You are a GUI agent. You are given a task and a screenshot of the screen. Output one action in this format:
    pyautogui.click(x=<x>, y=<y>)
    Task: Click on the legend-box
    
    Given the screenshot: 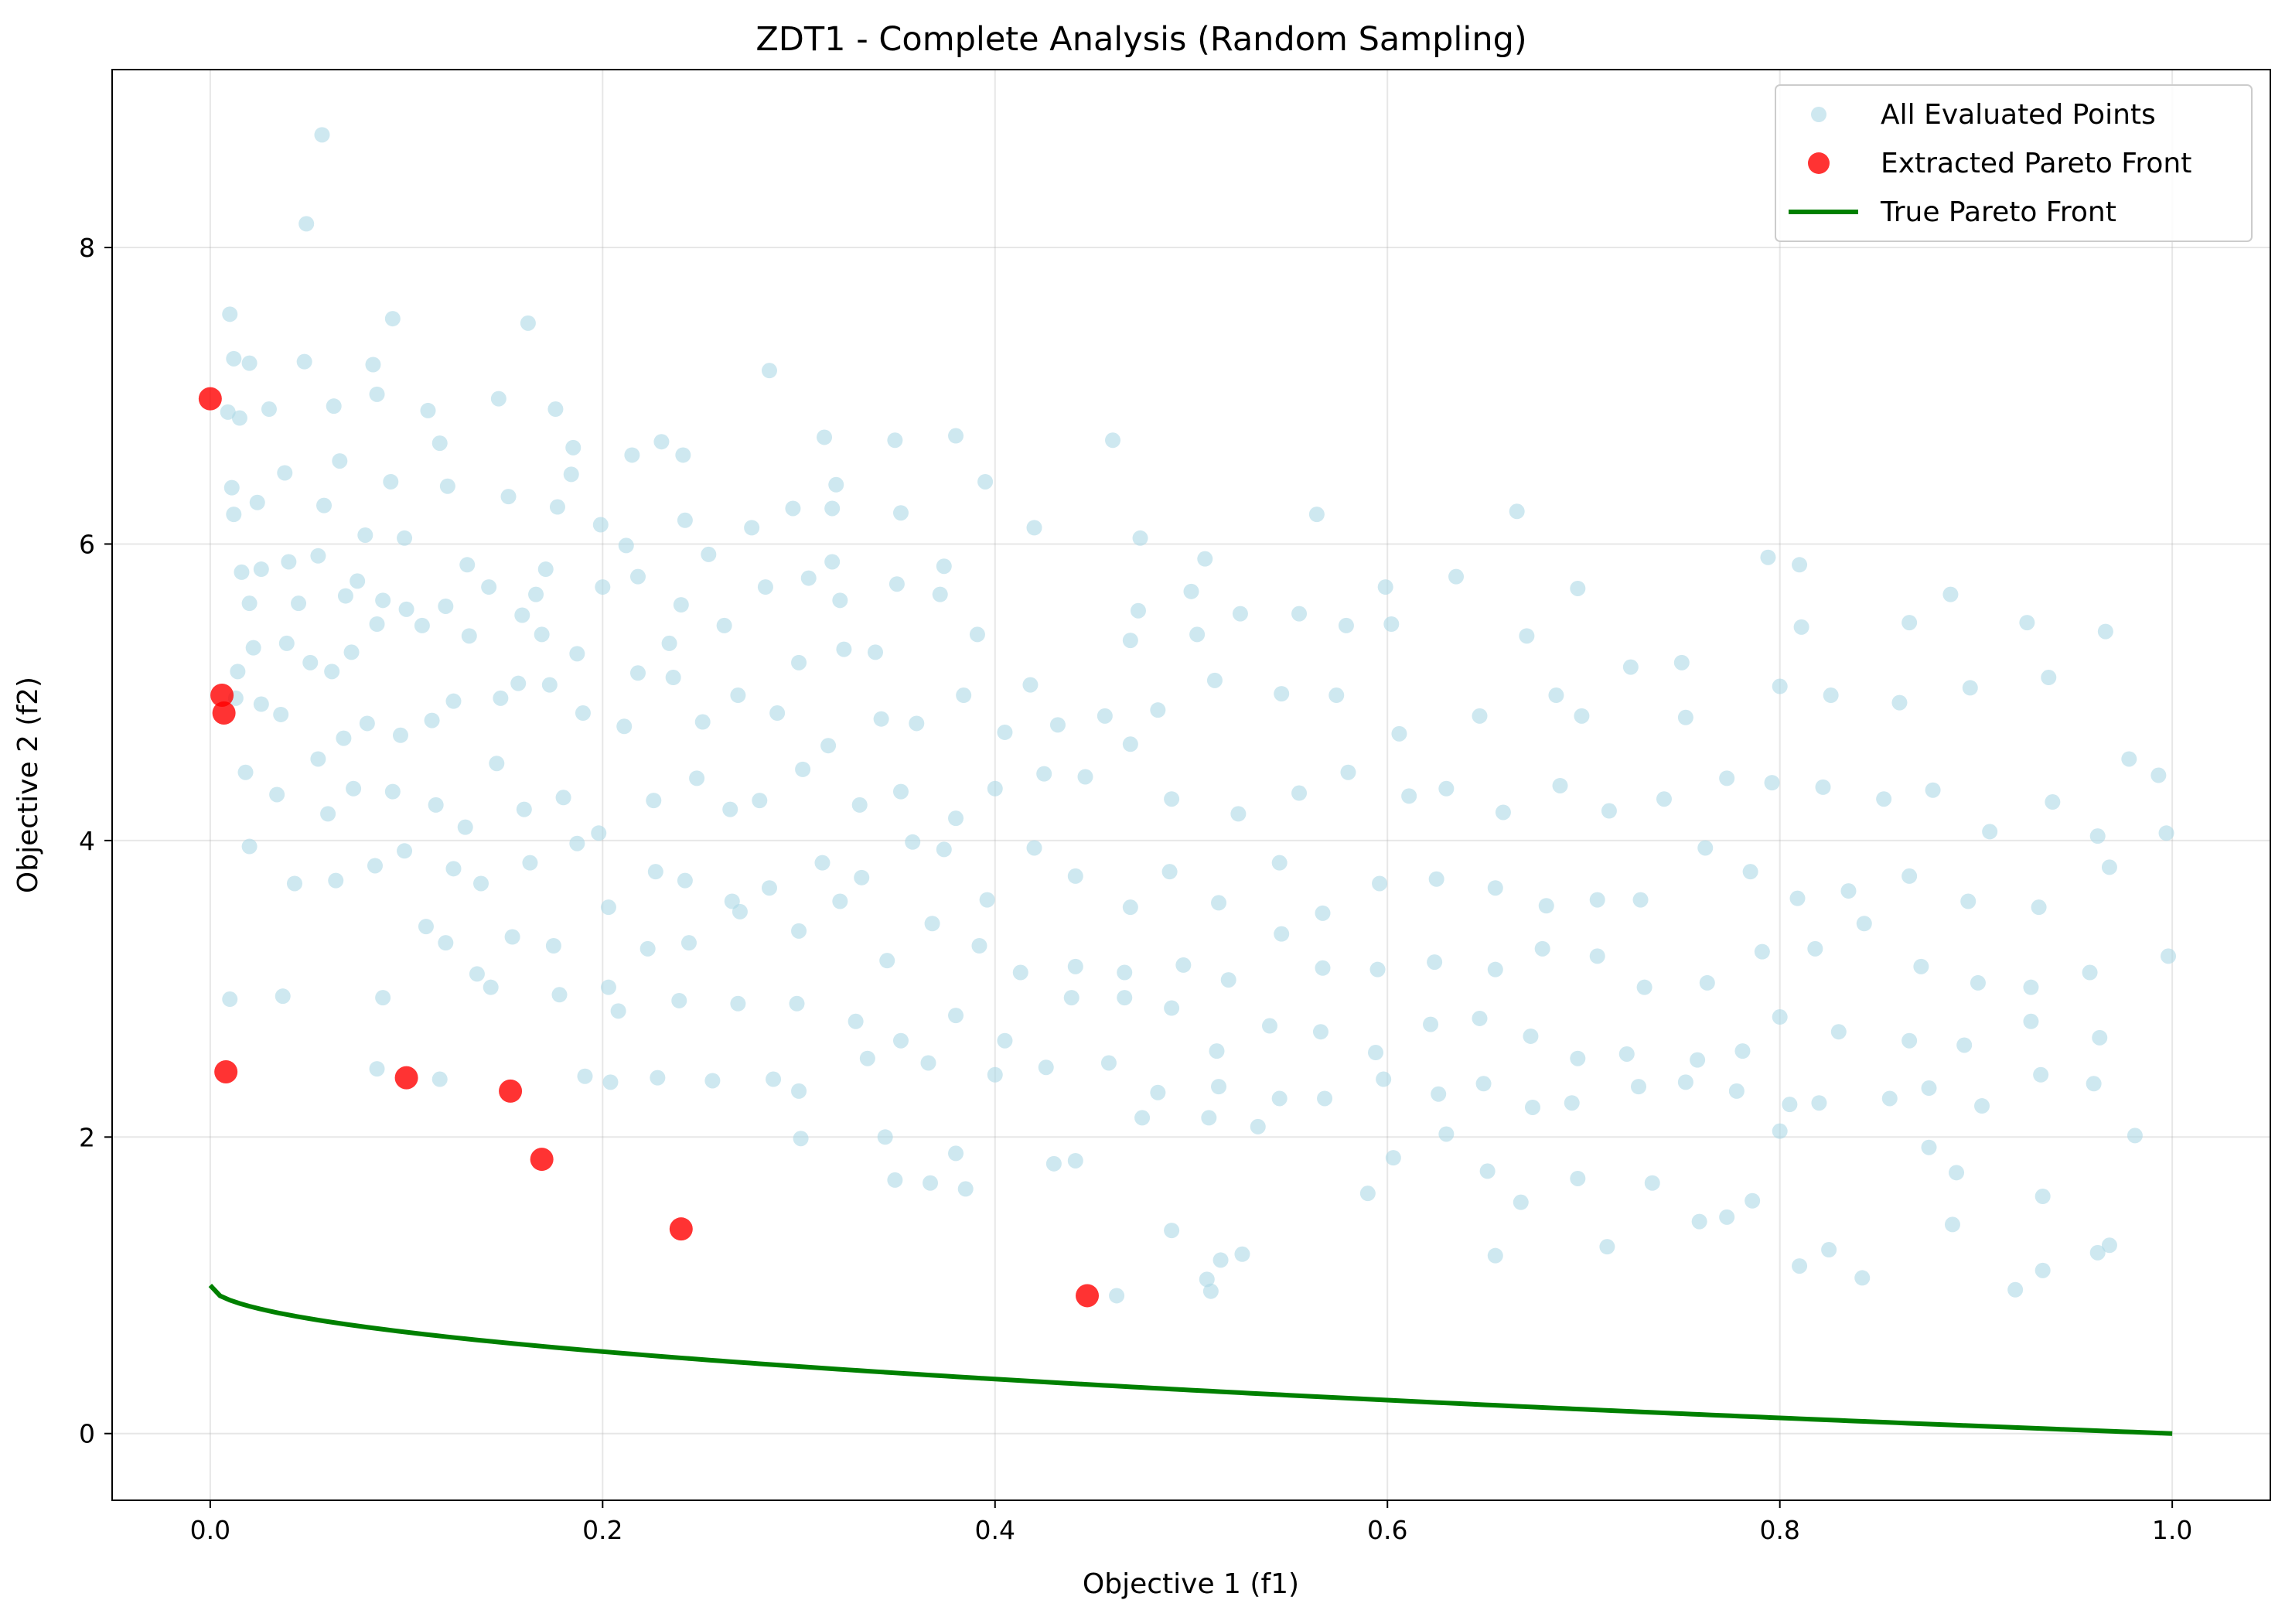 What is the action you would take?
    pyautogui.click(x=2014, y=163)
    